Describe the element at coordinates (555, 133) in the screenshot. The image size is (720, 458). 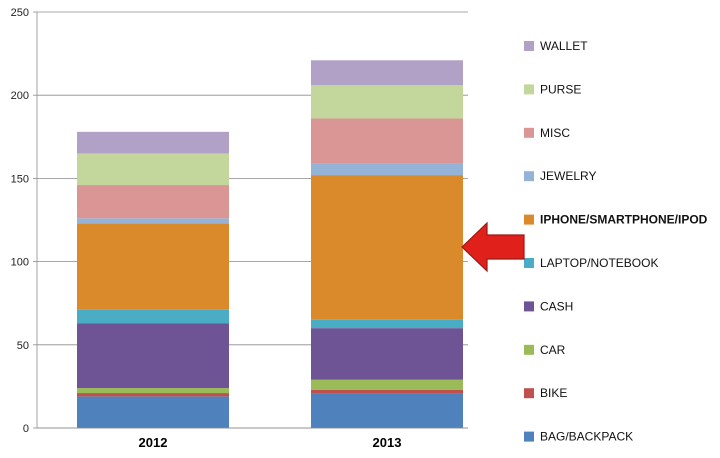
I see `legend-label: MISC` at that location.